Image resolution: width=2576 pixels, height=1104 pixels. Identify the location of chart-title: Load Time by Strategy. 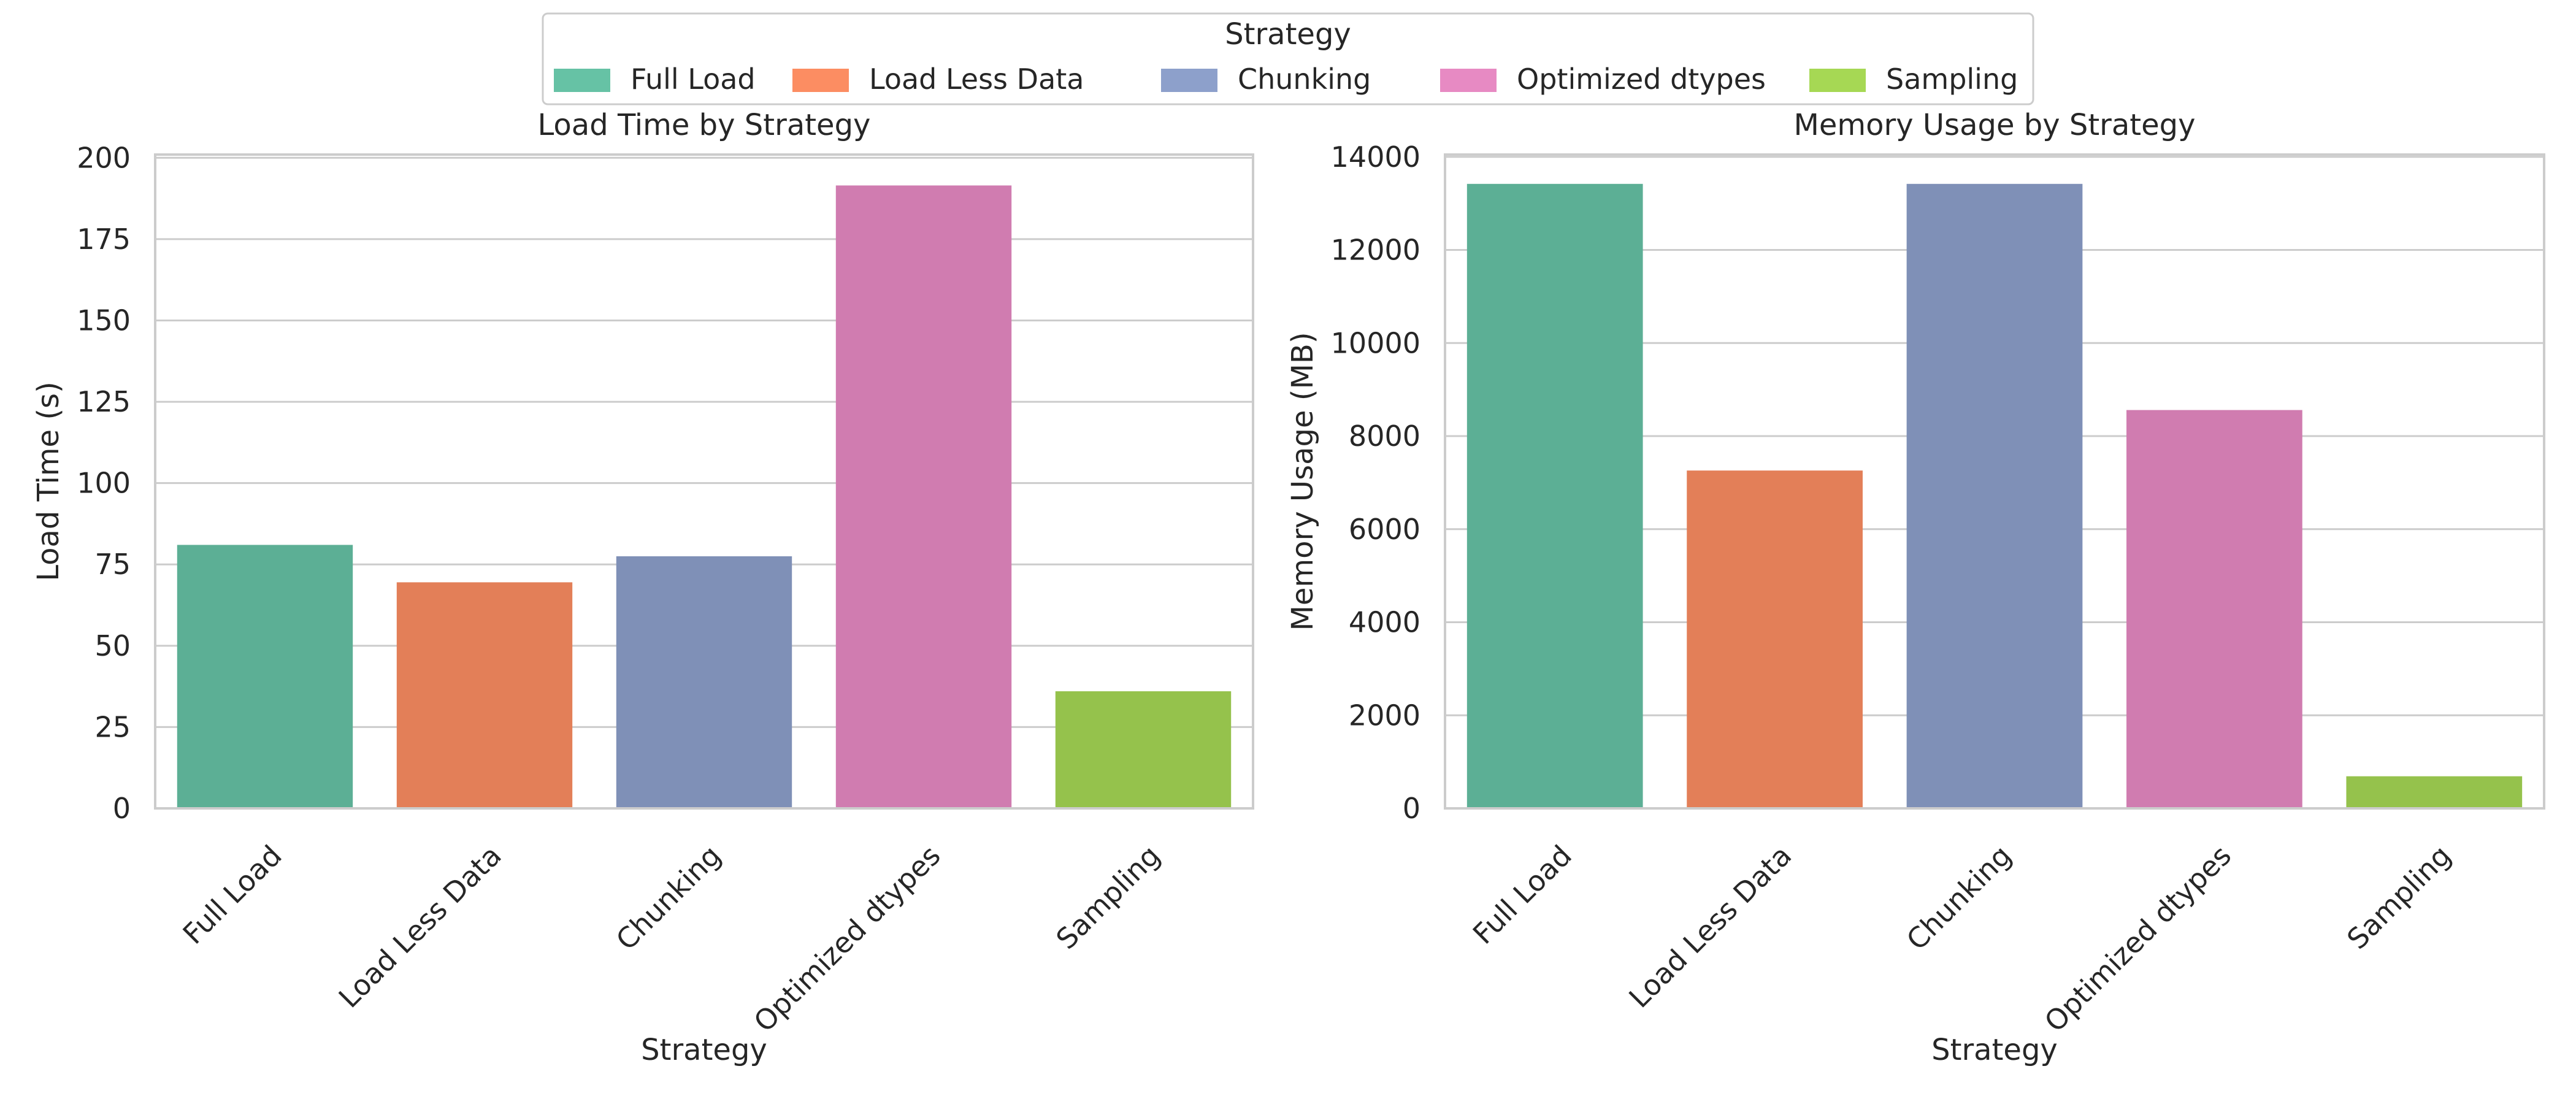
(704, 125).